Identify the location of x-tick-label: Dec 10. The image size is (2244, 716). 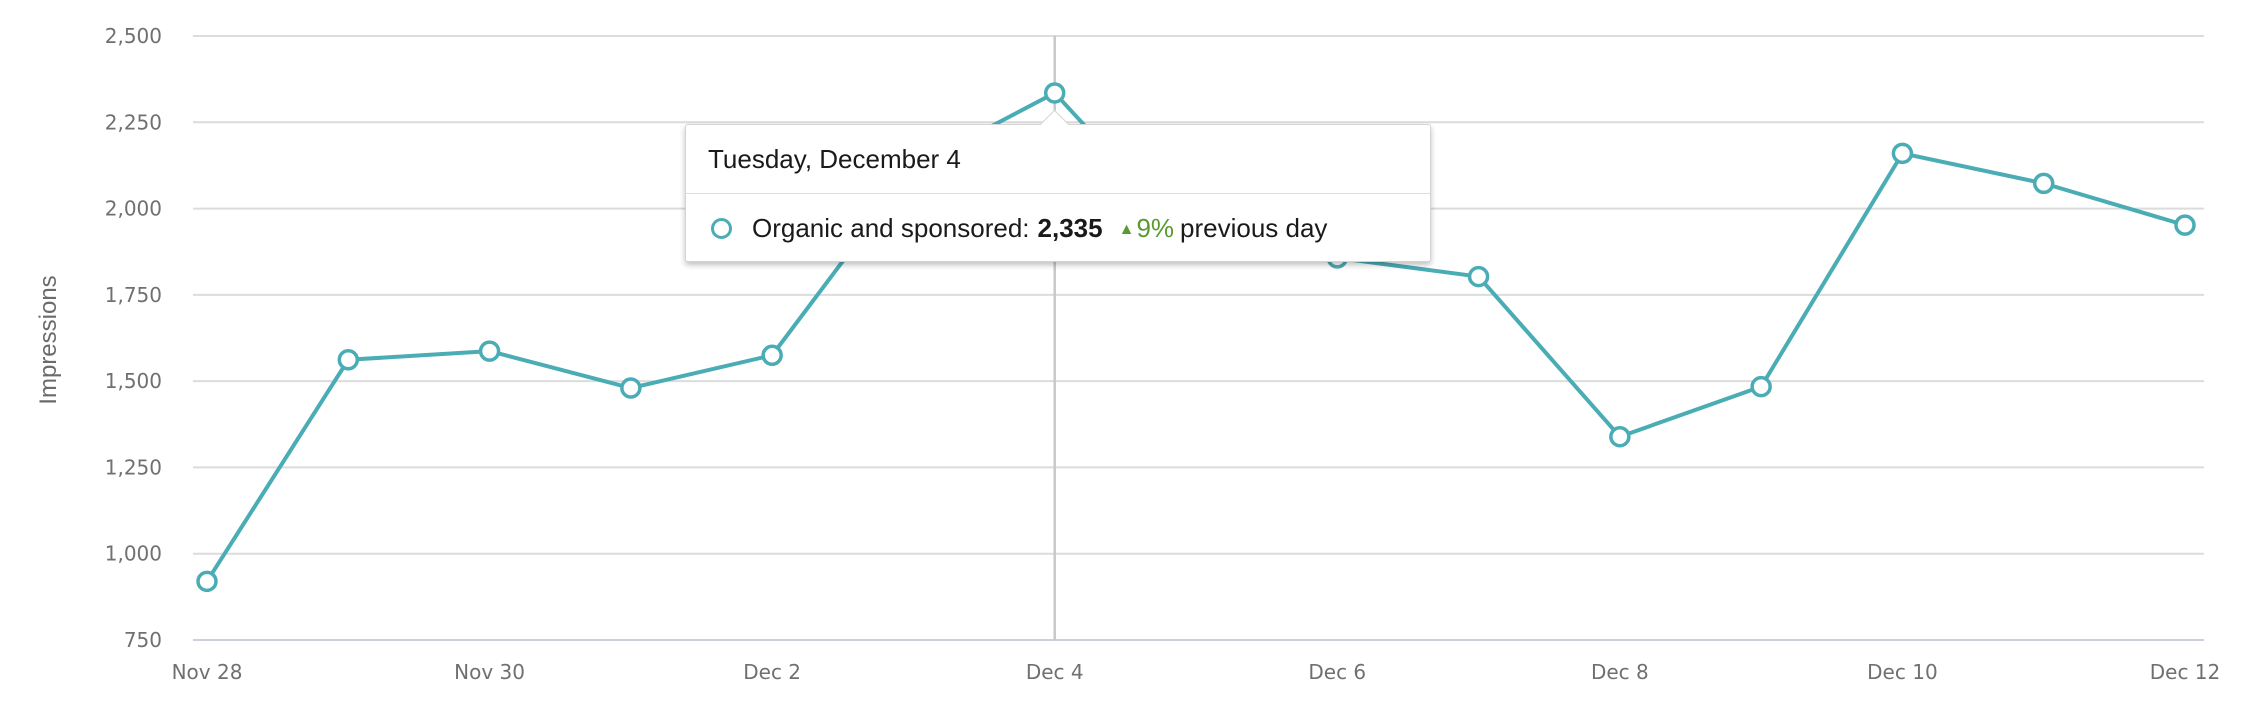
(1902, 672).